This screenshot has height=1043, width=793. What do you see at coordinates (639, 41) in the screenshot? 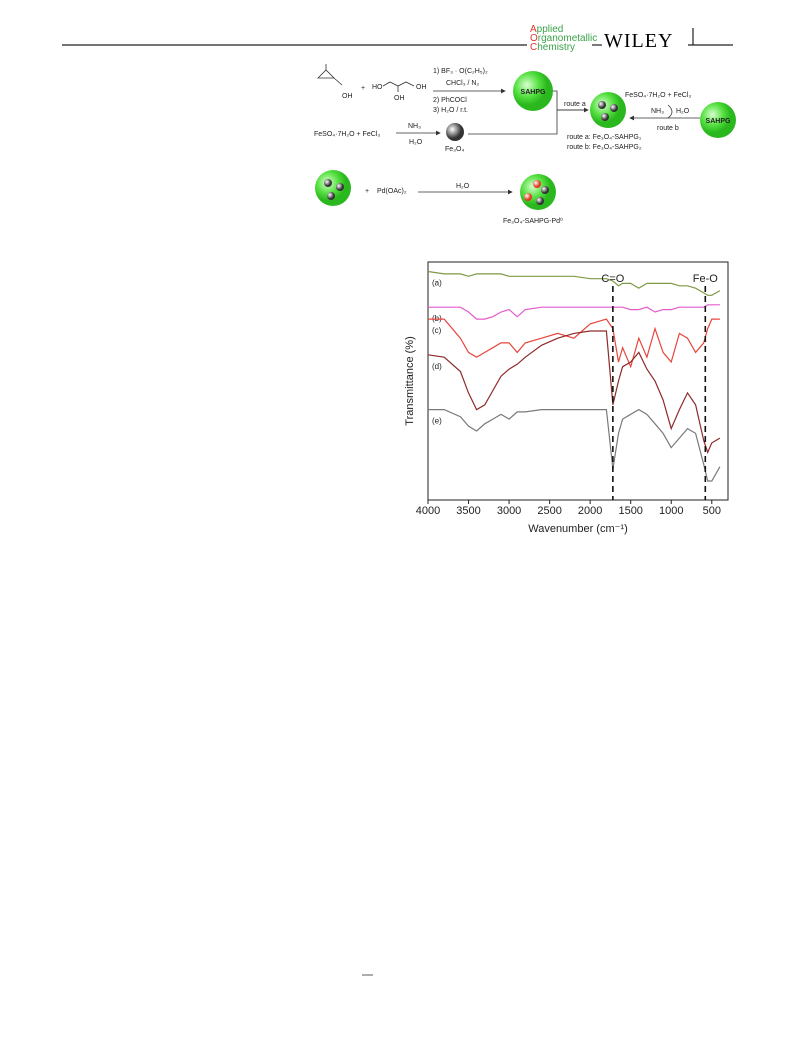
I see `publisher: WILEY` at bounding box center [639, 41].